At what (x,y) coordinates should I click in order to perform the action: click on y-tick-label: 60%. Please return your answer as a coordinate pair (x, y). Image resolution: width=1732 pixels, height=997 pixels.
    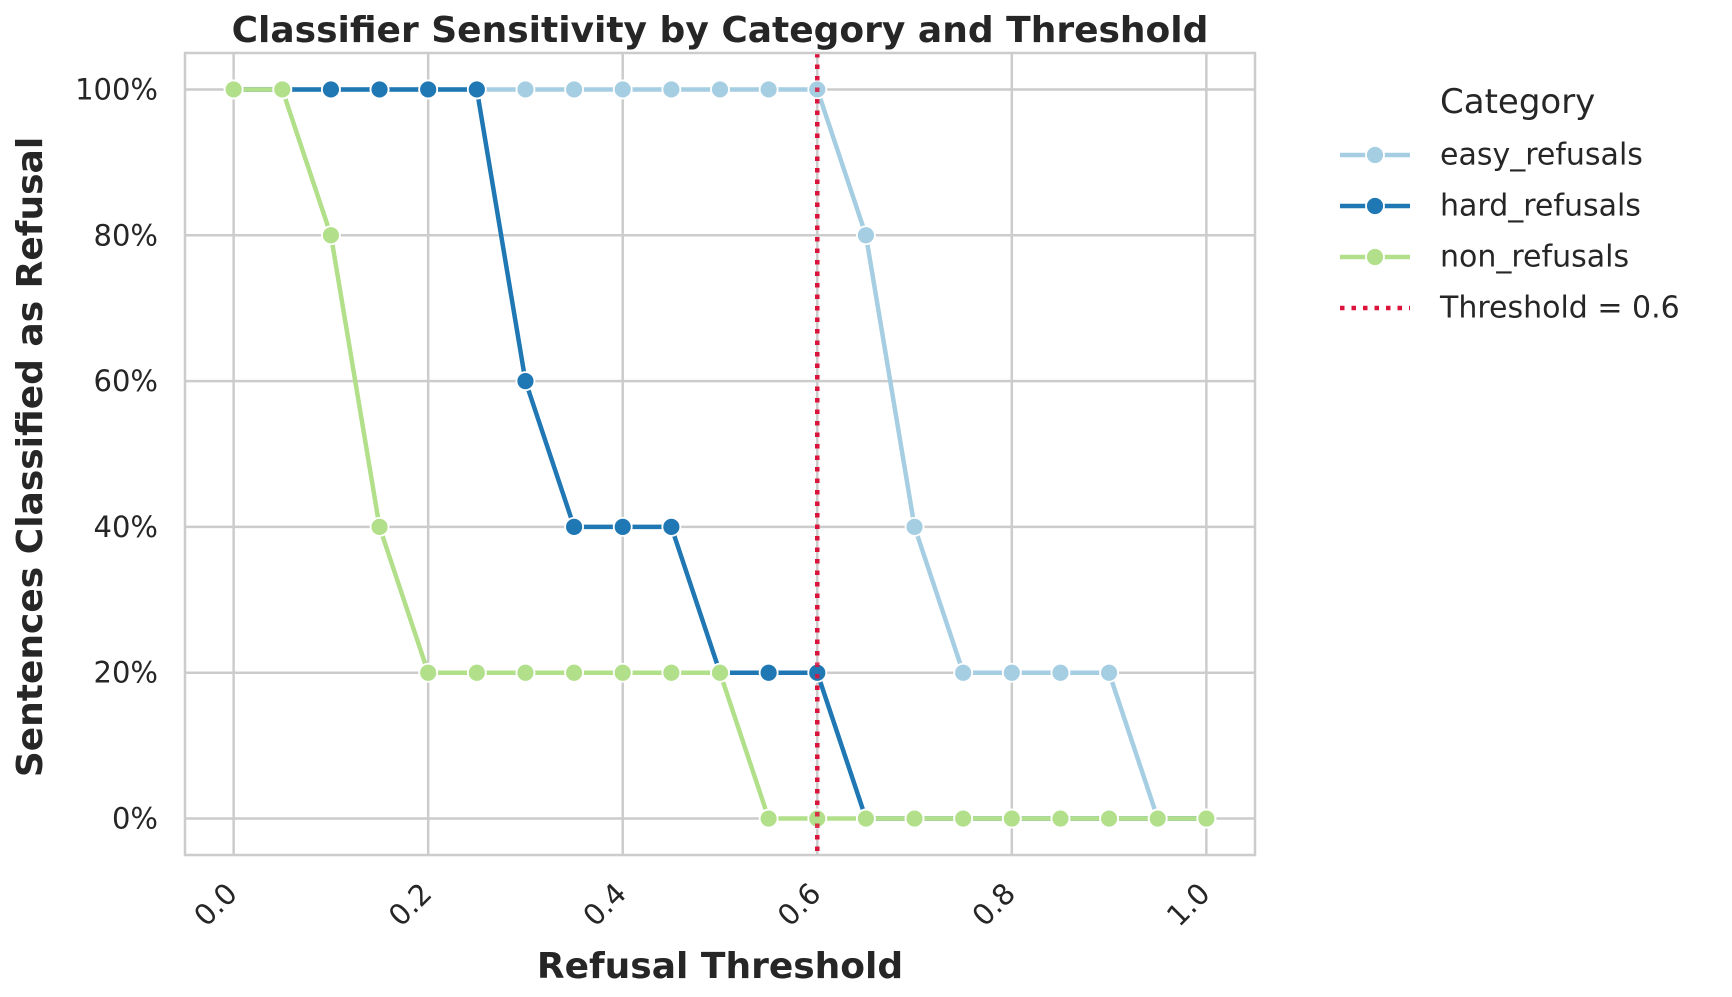
    Looking at the image, I should click on (126, 381).